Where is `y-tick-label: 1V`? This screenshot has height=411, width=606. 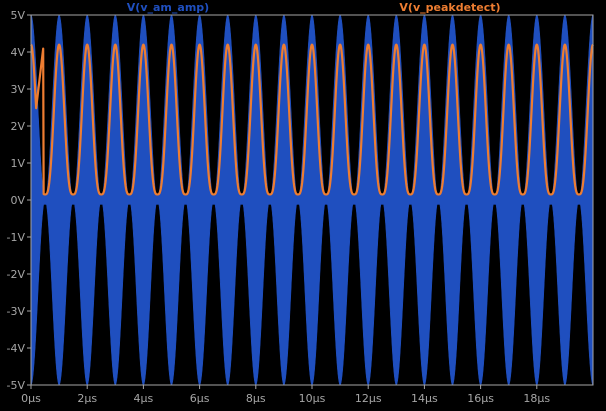 y-tick-label: 1V is located at coordinates (17, 163).